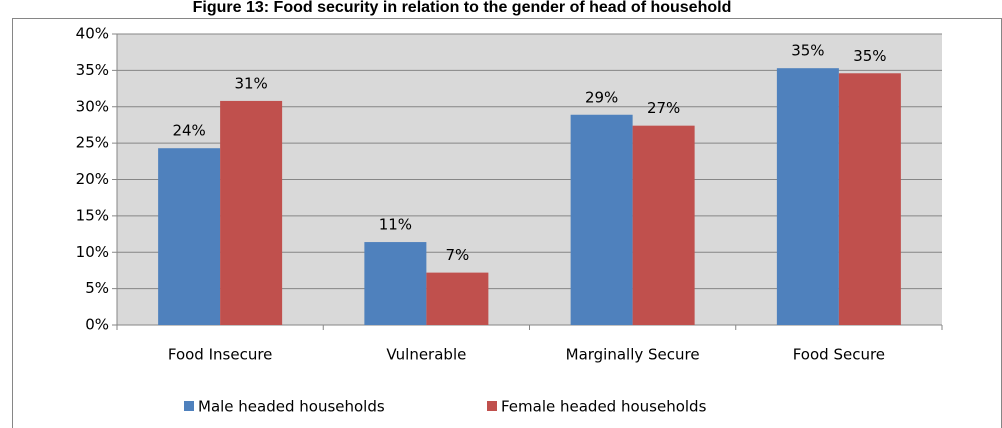 The image size is (1002, 428). Describe the element at coordinates (92, 252) in the screenshot. I see `y-tick-label: 10%` at that location.